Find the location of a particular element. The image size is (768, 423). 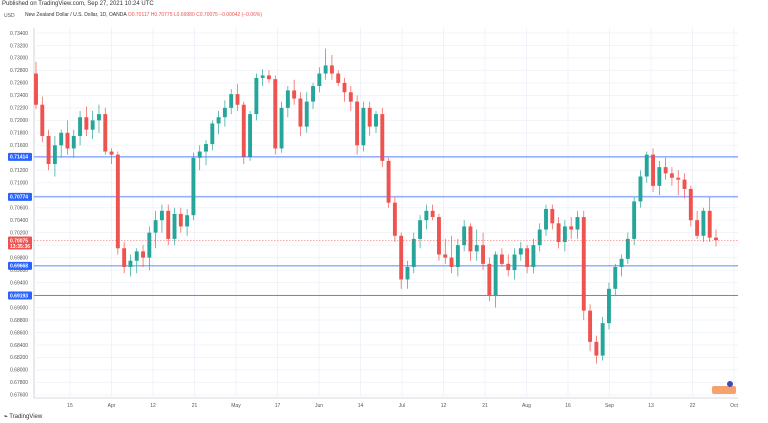

y-tick-label: 0.67800 is located at coordinates (19, 383).